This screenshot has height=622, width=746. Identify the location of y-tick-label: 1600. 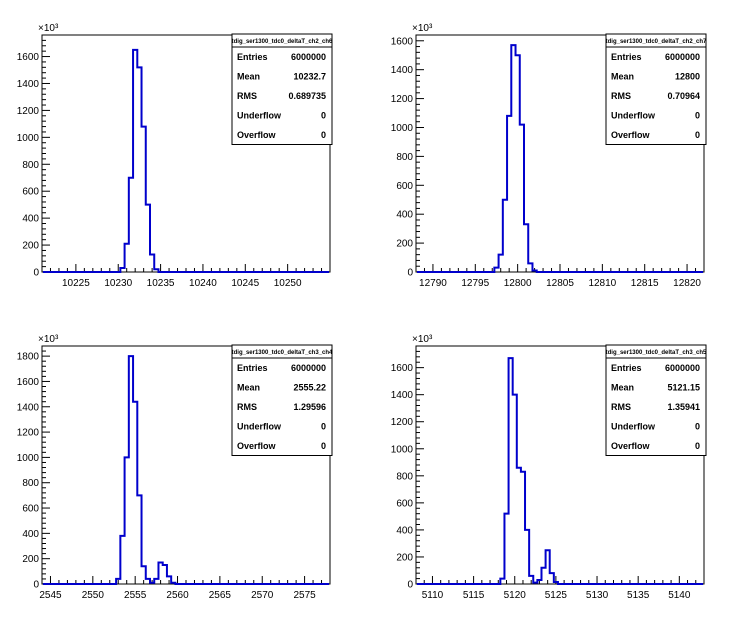
(402, 368).